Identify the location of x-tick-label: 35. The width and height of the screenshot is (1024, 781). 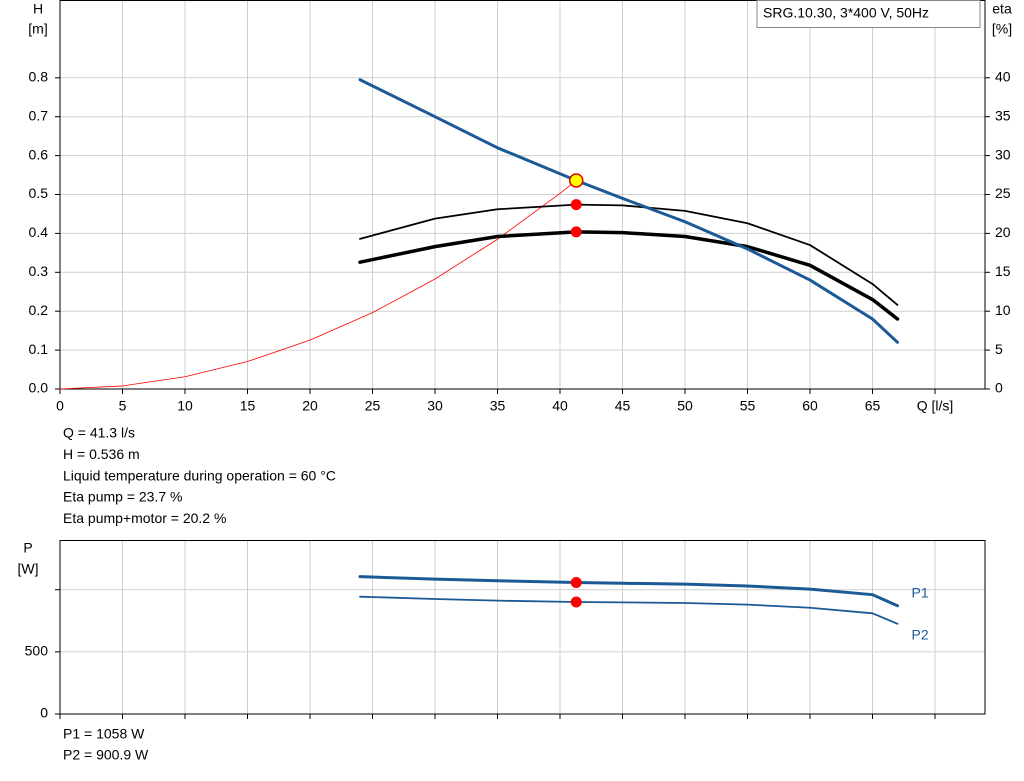
(498, 406).